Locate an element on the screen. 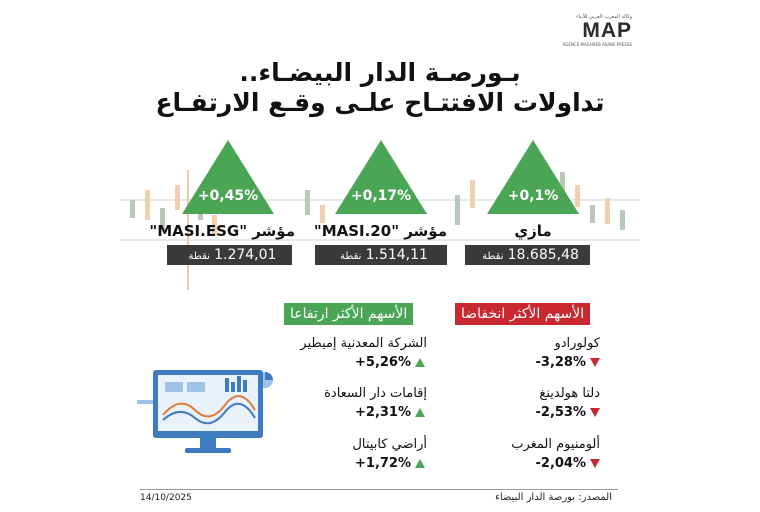 This screenshot has width=760, height=512. index-masi-unit: نقطة is located at coordinates (493, 256).